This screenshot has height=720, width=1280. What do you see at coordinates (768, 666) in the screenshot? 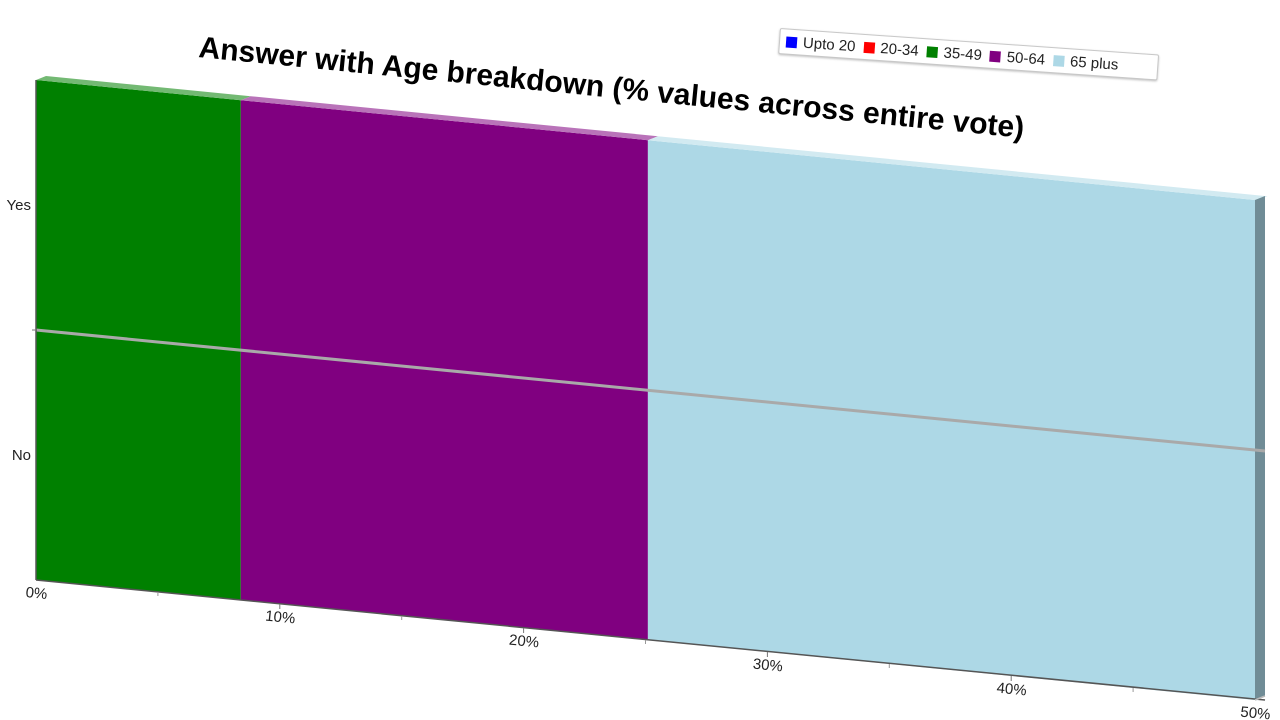
I see `x-tick-label: 30%` at bounding box center [768, 666].